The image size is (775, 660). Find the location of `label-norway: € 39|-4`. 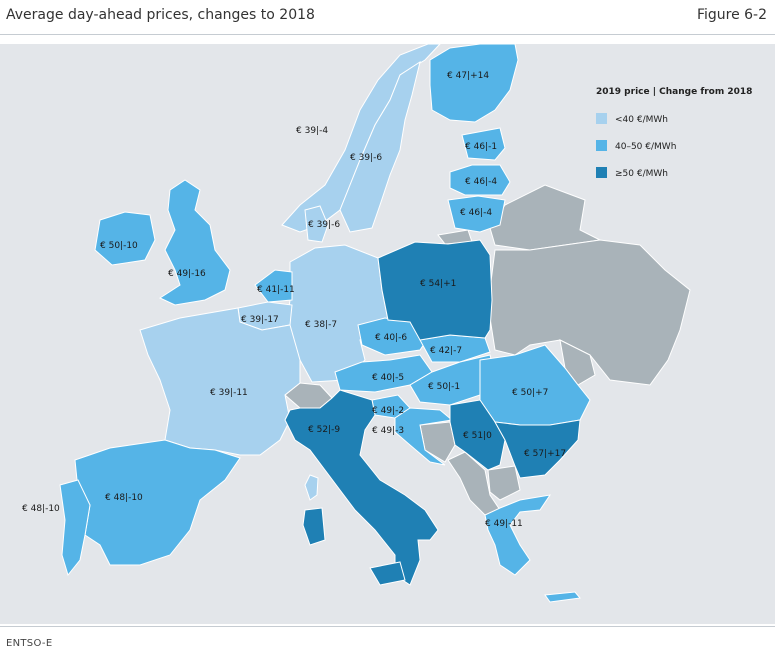

label-norway: € 39|-4 is located at coordinates (312, 131).